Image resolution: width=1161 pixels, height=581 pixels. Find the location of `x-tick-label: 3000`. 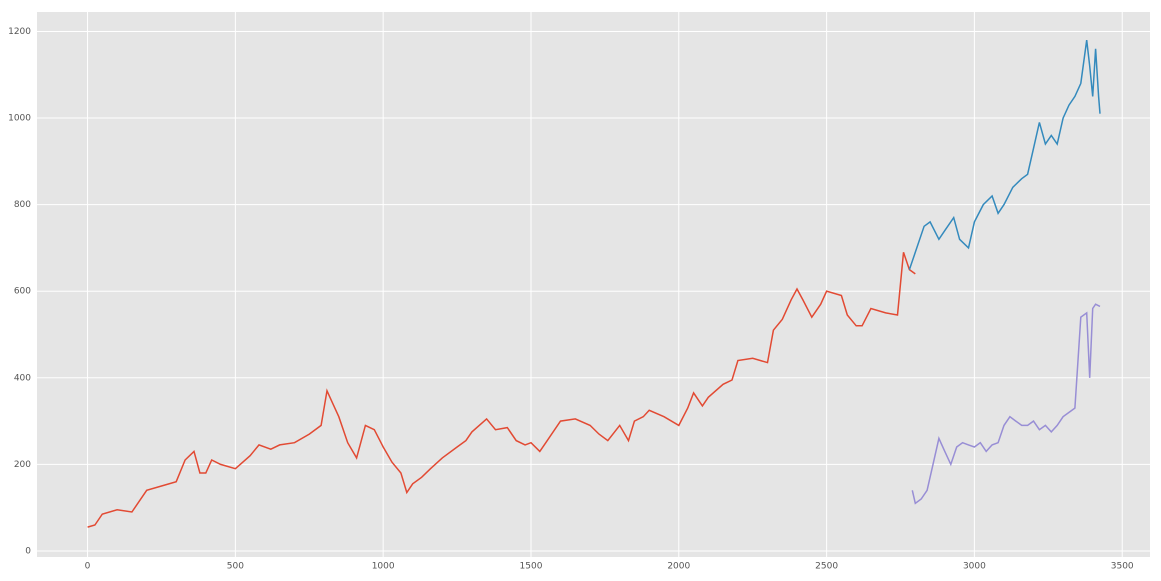

x-tick-label: 3000 is located at coordinates (974, 567).